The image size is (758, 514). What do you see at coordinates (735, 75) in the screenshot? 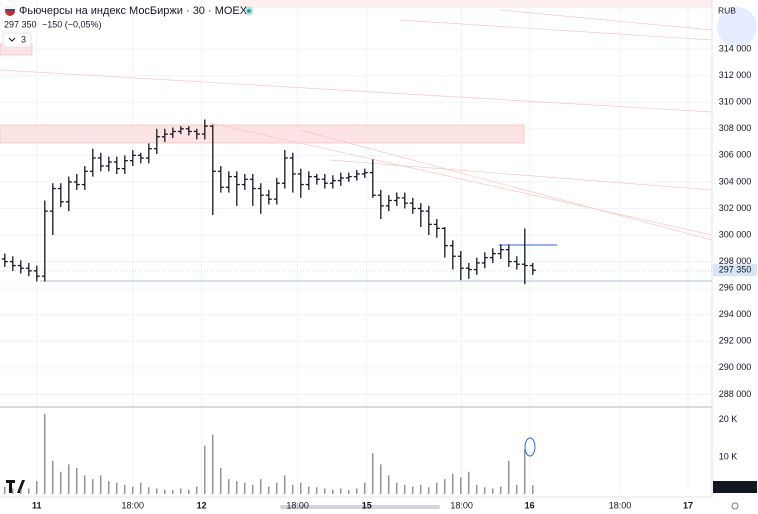
I see `y-tick-label: 312 000` at bounding box center [735, 75].